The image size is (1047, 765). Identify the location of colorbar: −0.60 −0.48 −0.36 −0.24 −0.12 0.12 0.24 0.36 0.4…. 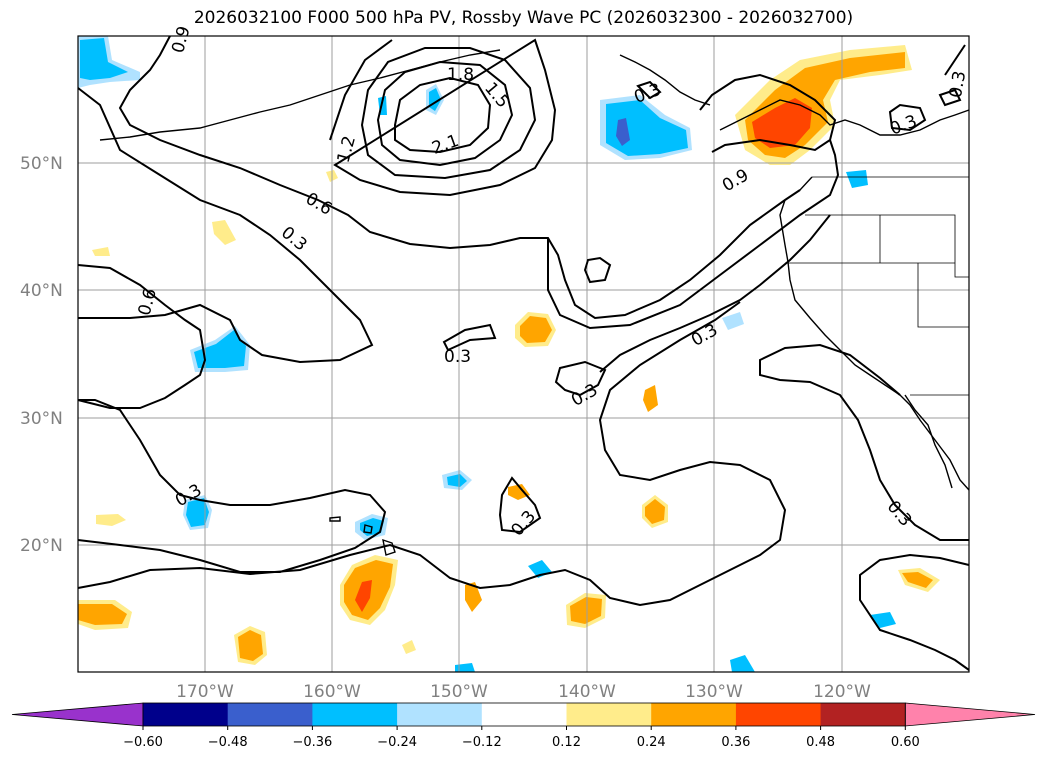
(523, 726).